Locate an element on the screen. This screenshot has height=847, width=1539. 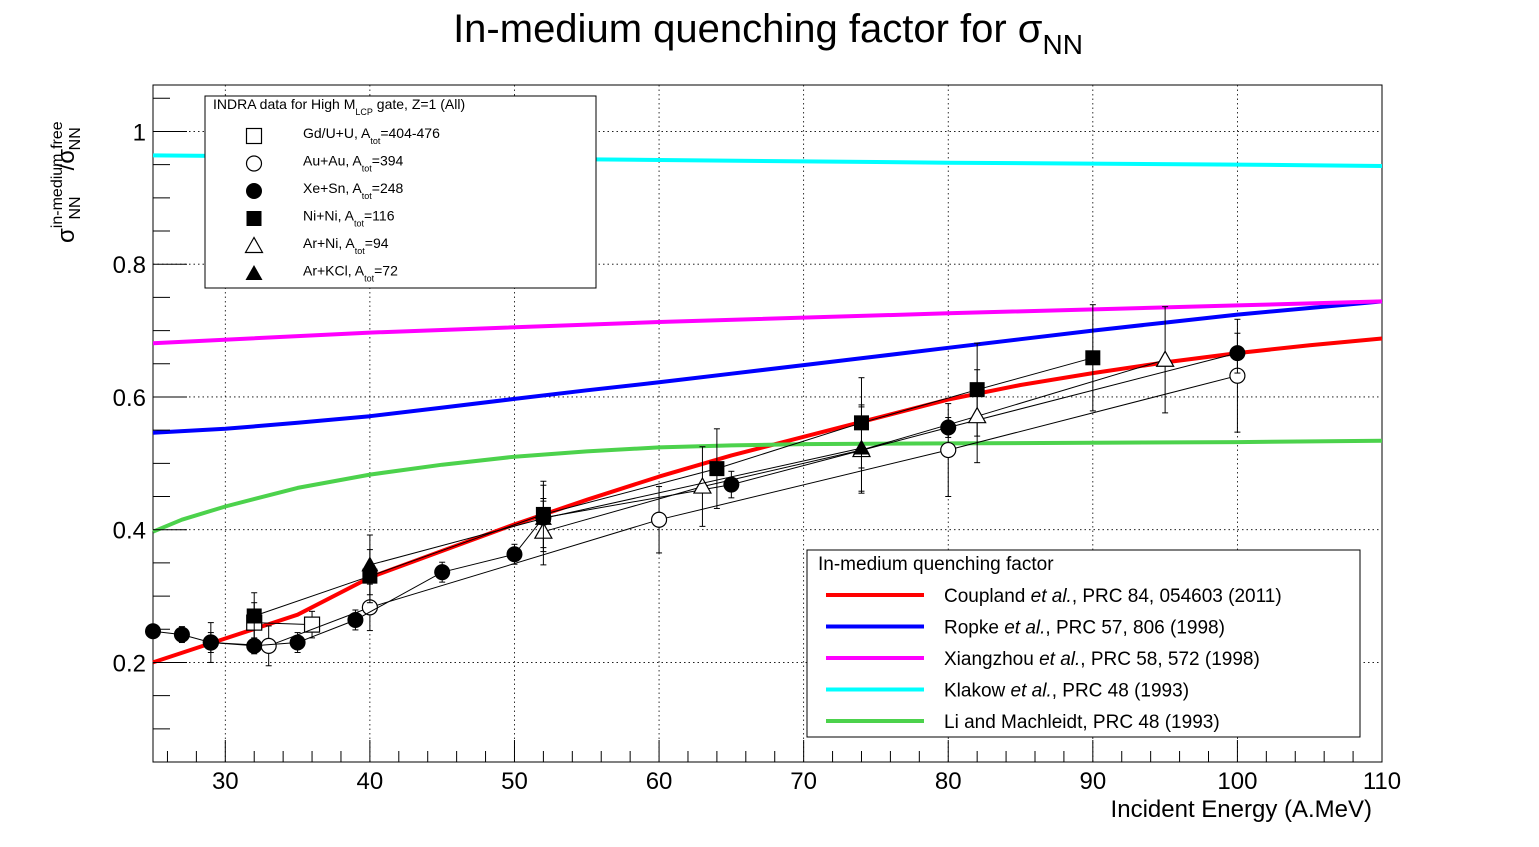
x-axis-title: Incident Energy (A.MeV) is located at coordinates (1241, 809).